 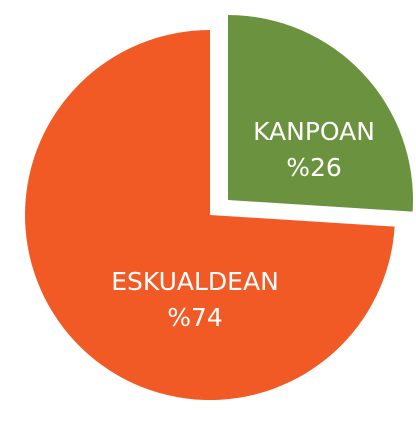 I want to click on slice-value-label: %74, so click(x=195, y=317).